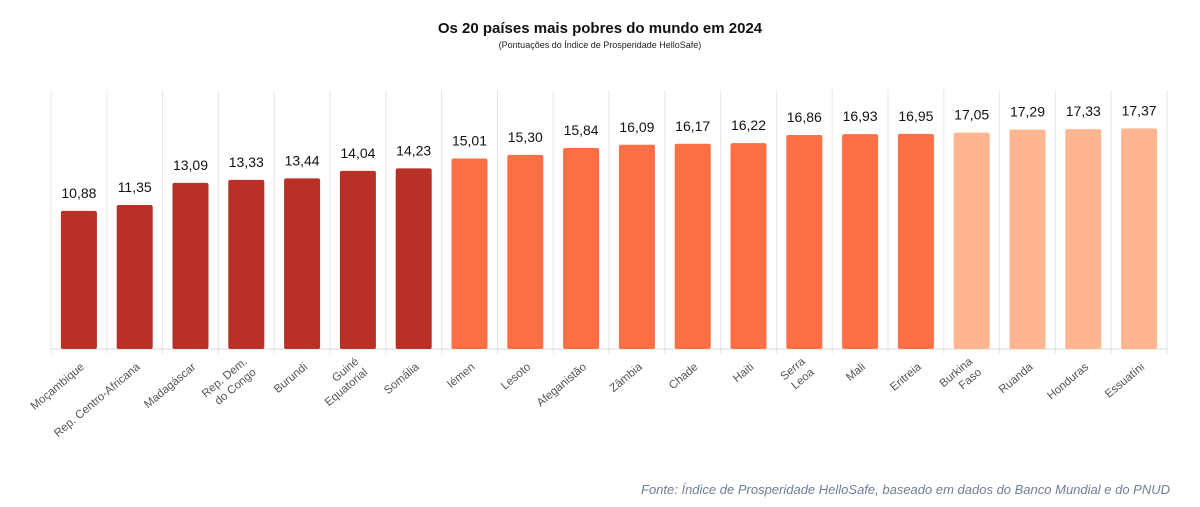 This screenshot has height=507, width=1200. Describe the element at coordinates (915, 116) in the screenshot. I see `value-label: 16,95` at that location.